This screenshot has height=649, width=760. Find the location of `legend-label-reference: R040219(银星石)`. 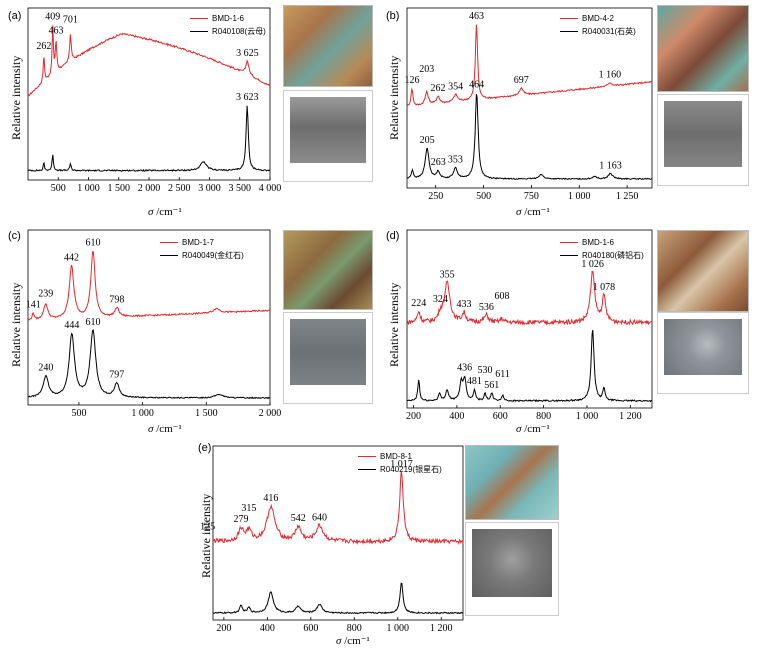

legend-label-reference: R040219(银星石) is located at coordinates (411, 469).